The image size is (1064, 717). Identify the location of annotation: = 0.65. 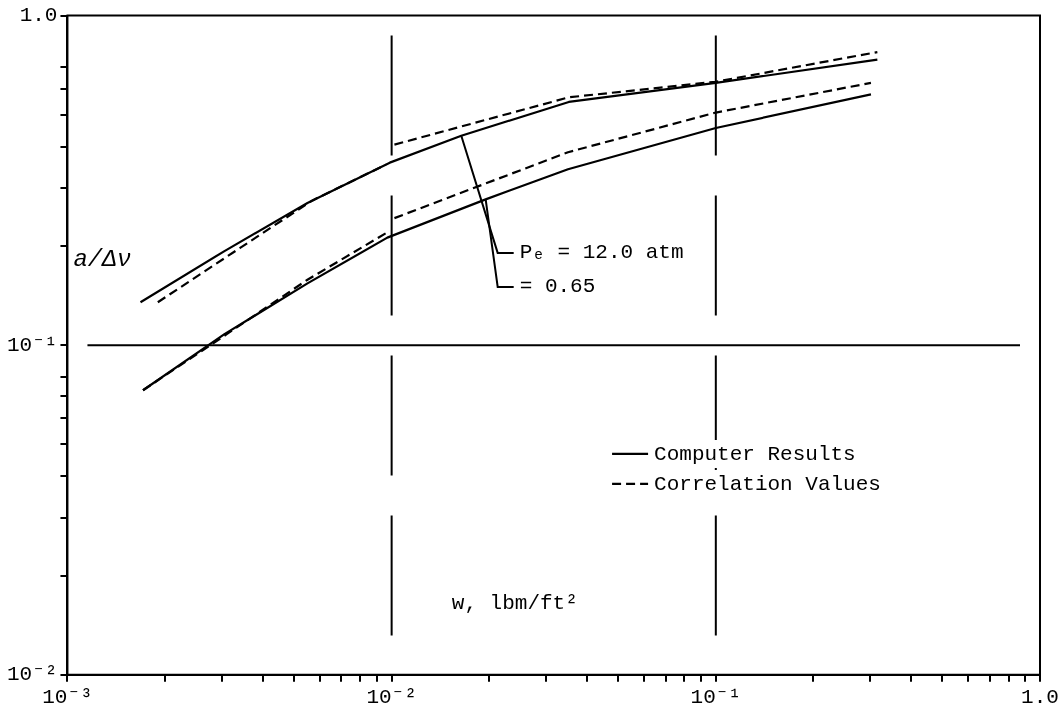
(557, 287).